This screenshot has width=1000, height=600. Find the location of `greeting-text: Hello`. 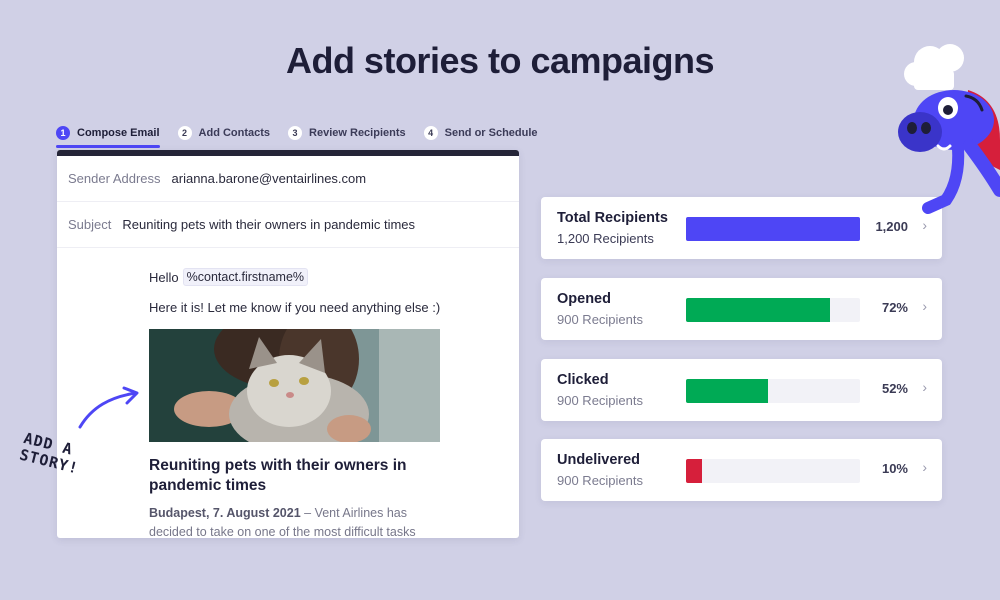

greeting-text: Hello is located at coordinates (164, 277).